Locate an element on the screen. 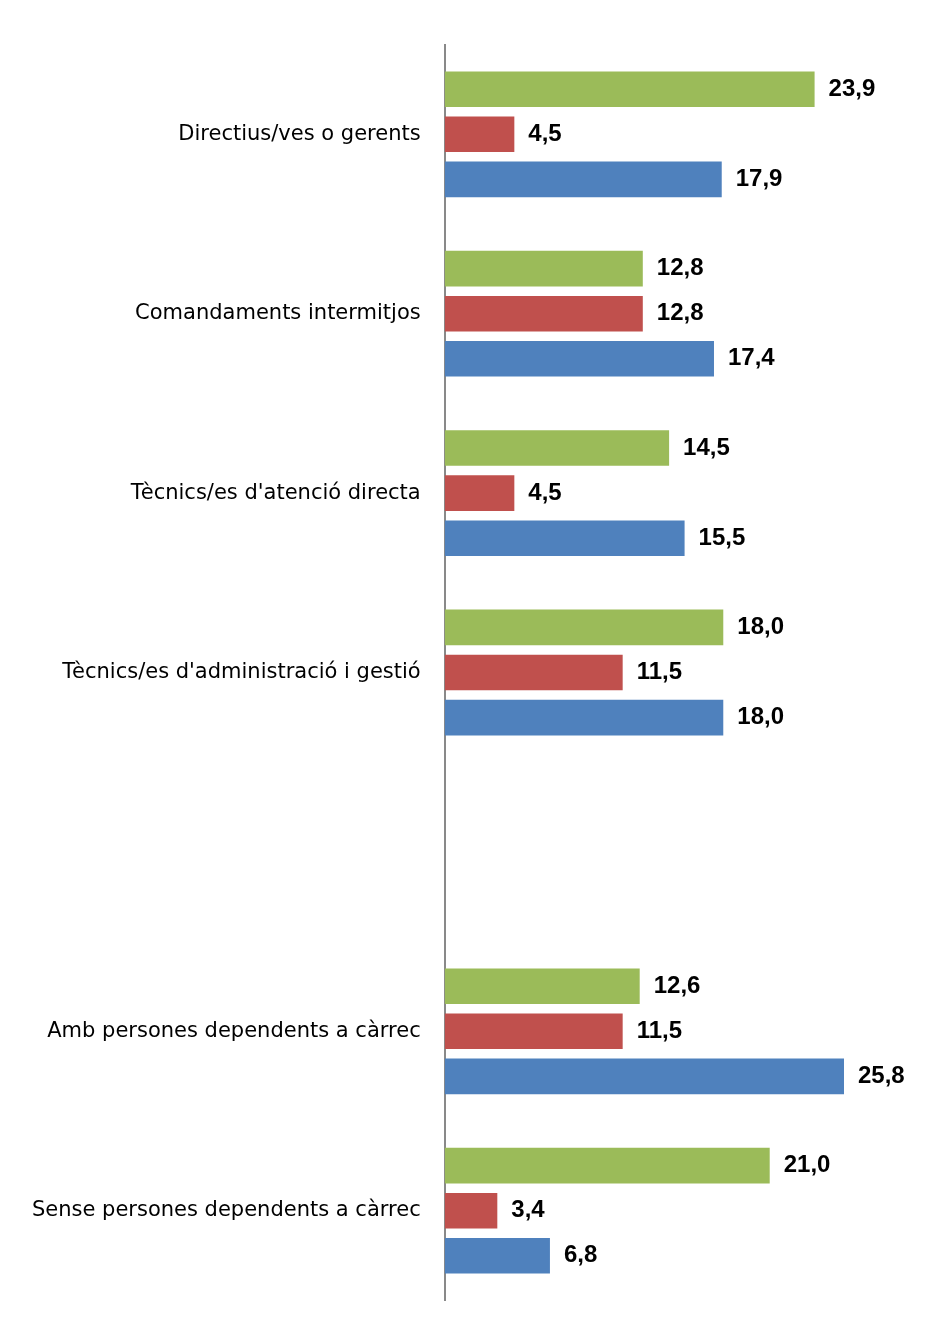 The width and height of the screenshot is (927, 1337). y-tick-label: Tècnics/es d'administració i gestió is located at coordinates (241, 670).